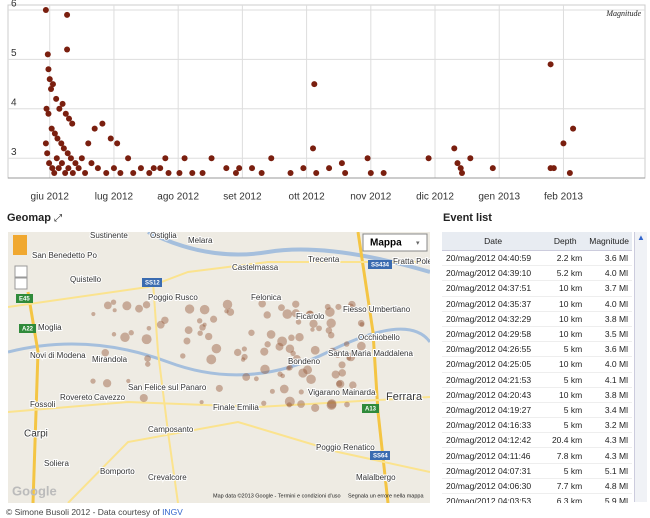  What do you see at coordinates (493, 471) in the screenshot?
I see `event-cell: 20/mag/2012 04:07:31` at bounding box center [493, 471].